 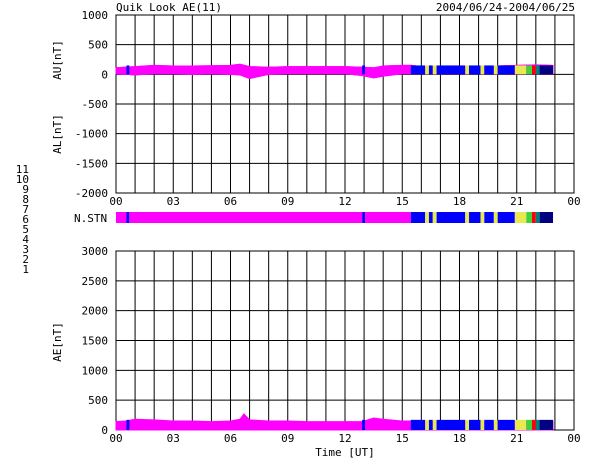 I want to click on legend-entry-7: 7, so click(x=25, y=209).